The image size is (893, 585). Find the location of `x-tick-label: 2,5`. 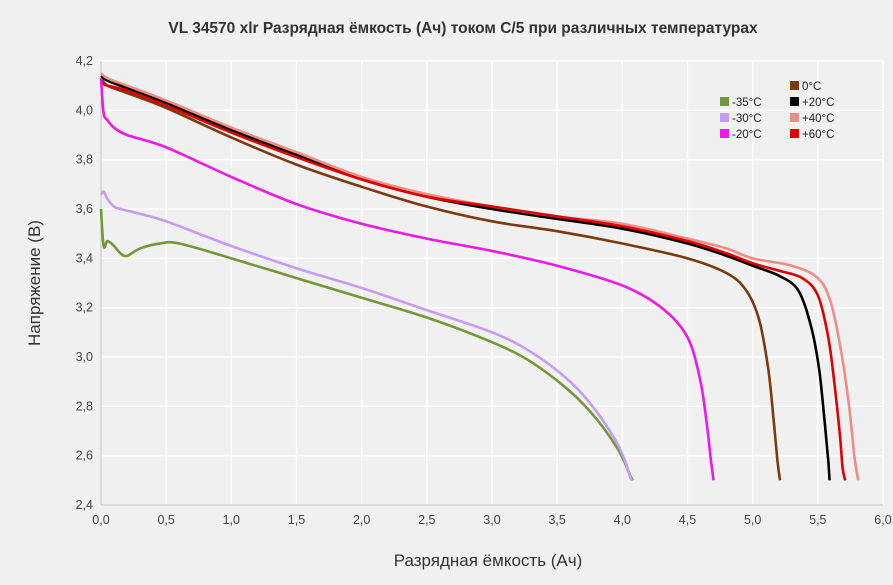

x-tick-label: 2,5 is located at coordinates (426, 520).